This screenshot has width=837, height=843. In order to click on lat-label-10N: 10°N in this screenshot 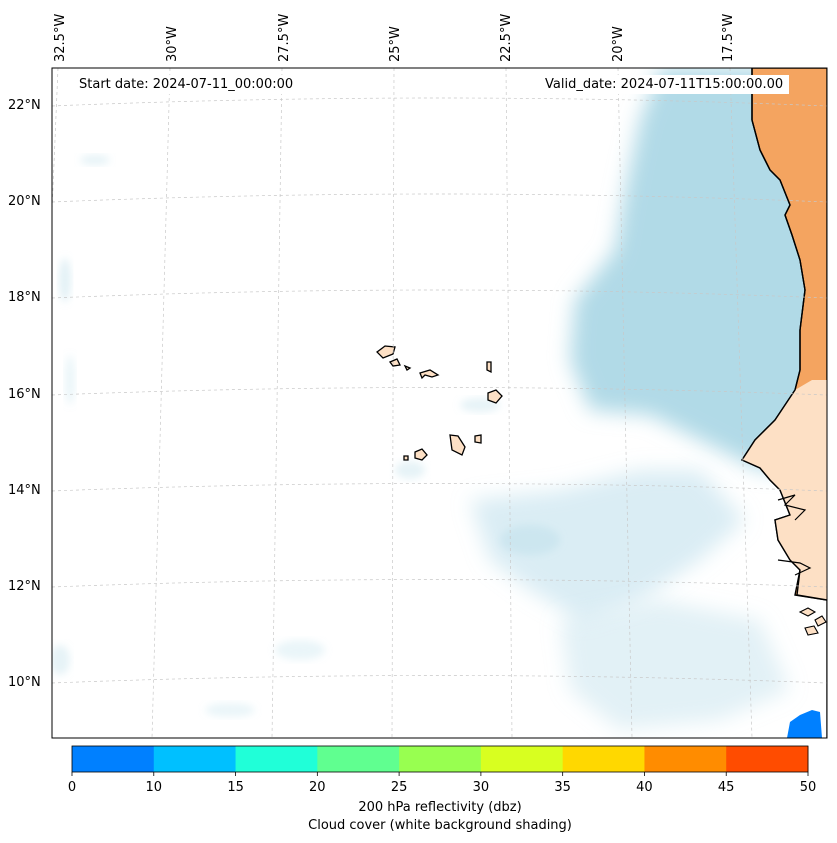, I will do `click(24, 682)`.